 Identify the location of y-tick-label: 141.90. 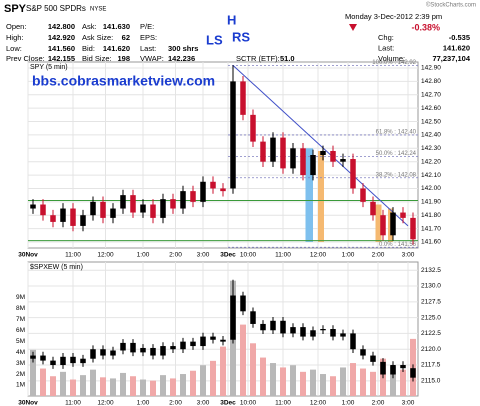
(431, 202).